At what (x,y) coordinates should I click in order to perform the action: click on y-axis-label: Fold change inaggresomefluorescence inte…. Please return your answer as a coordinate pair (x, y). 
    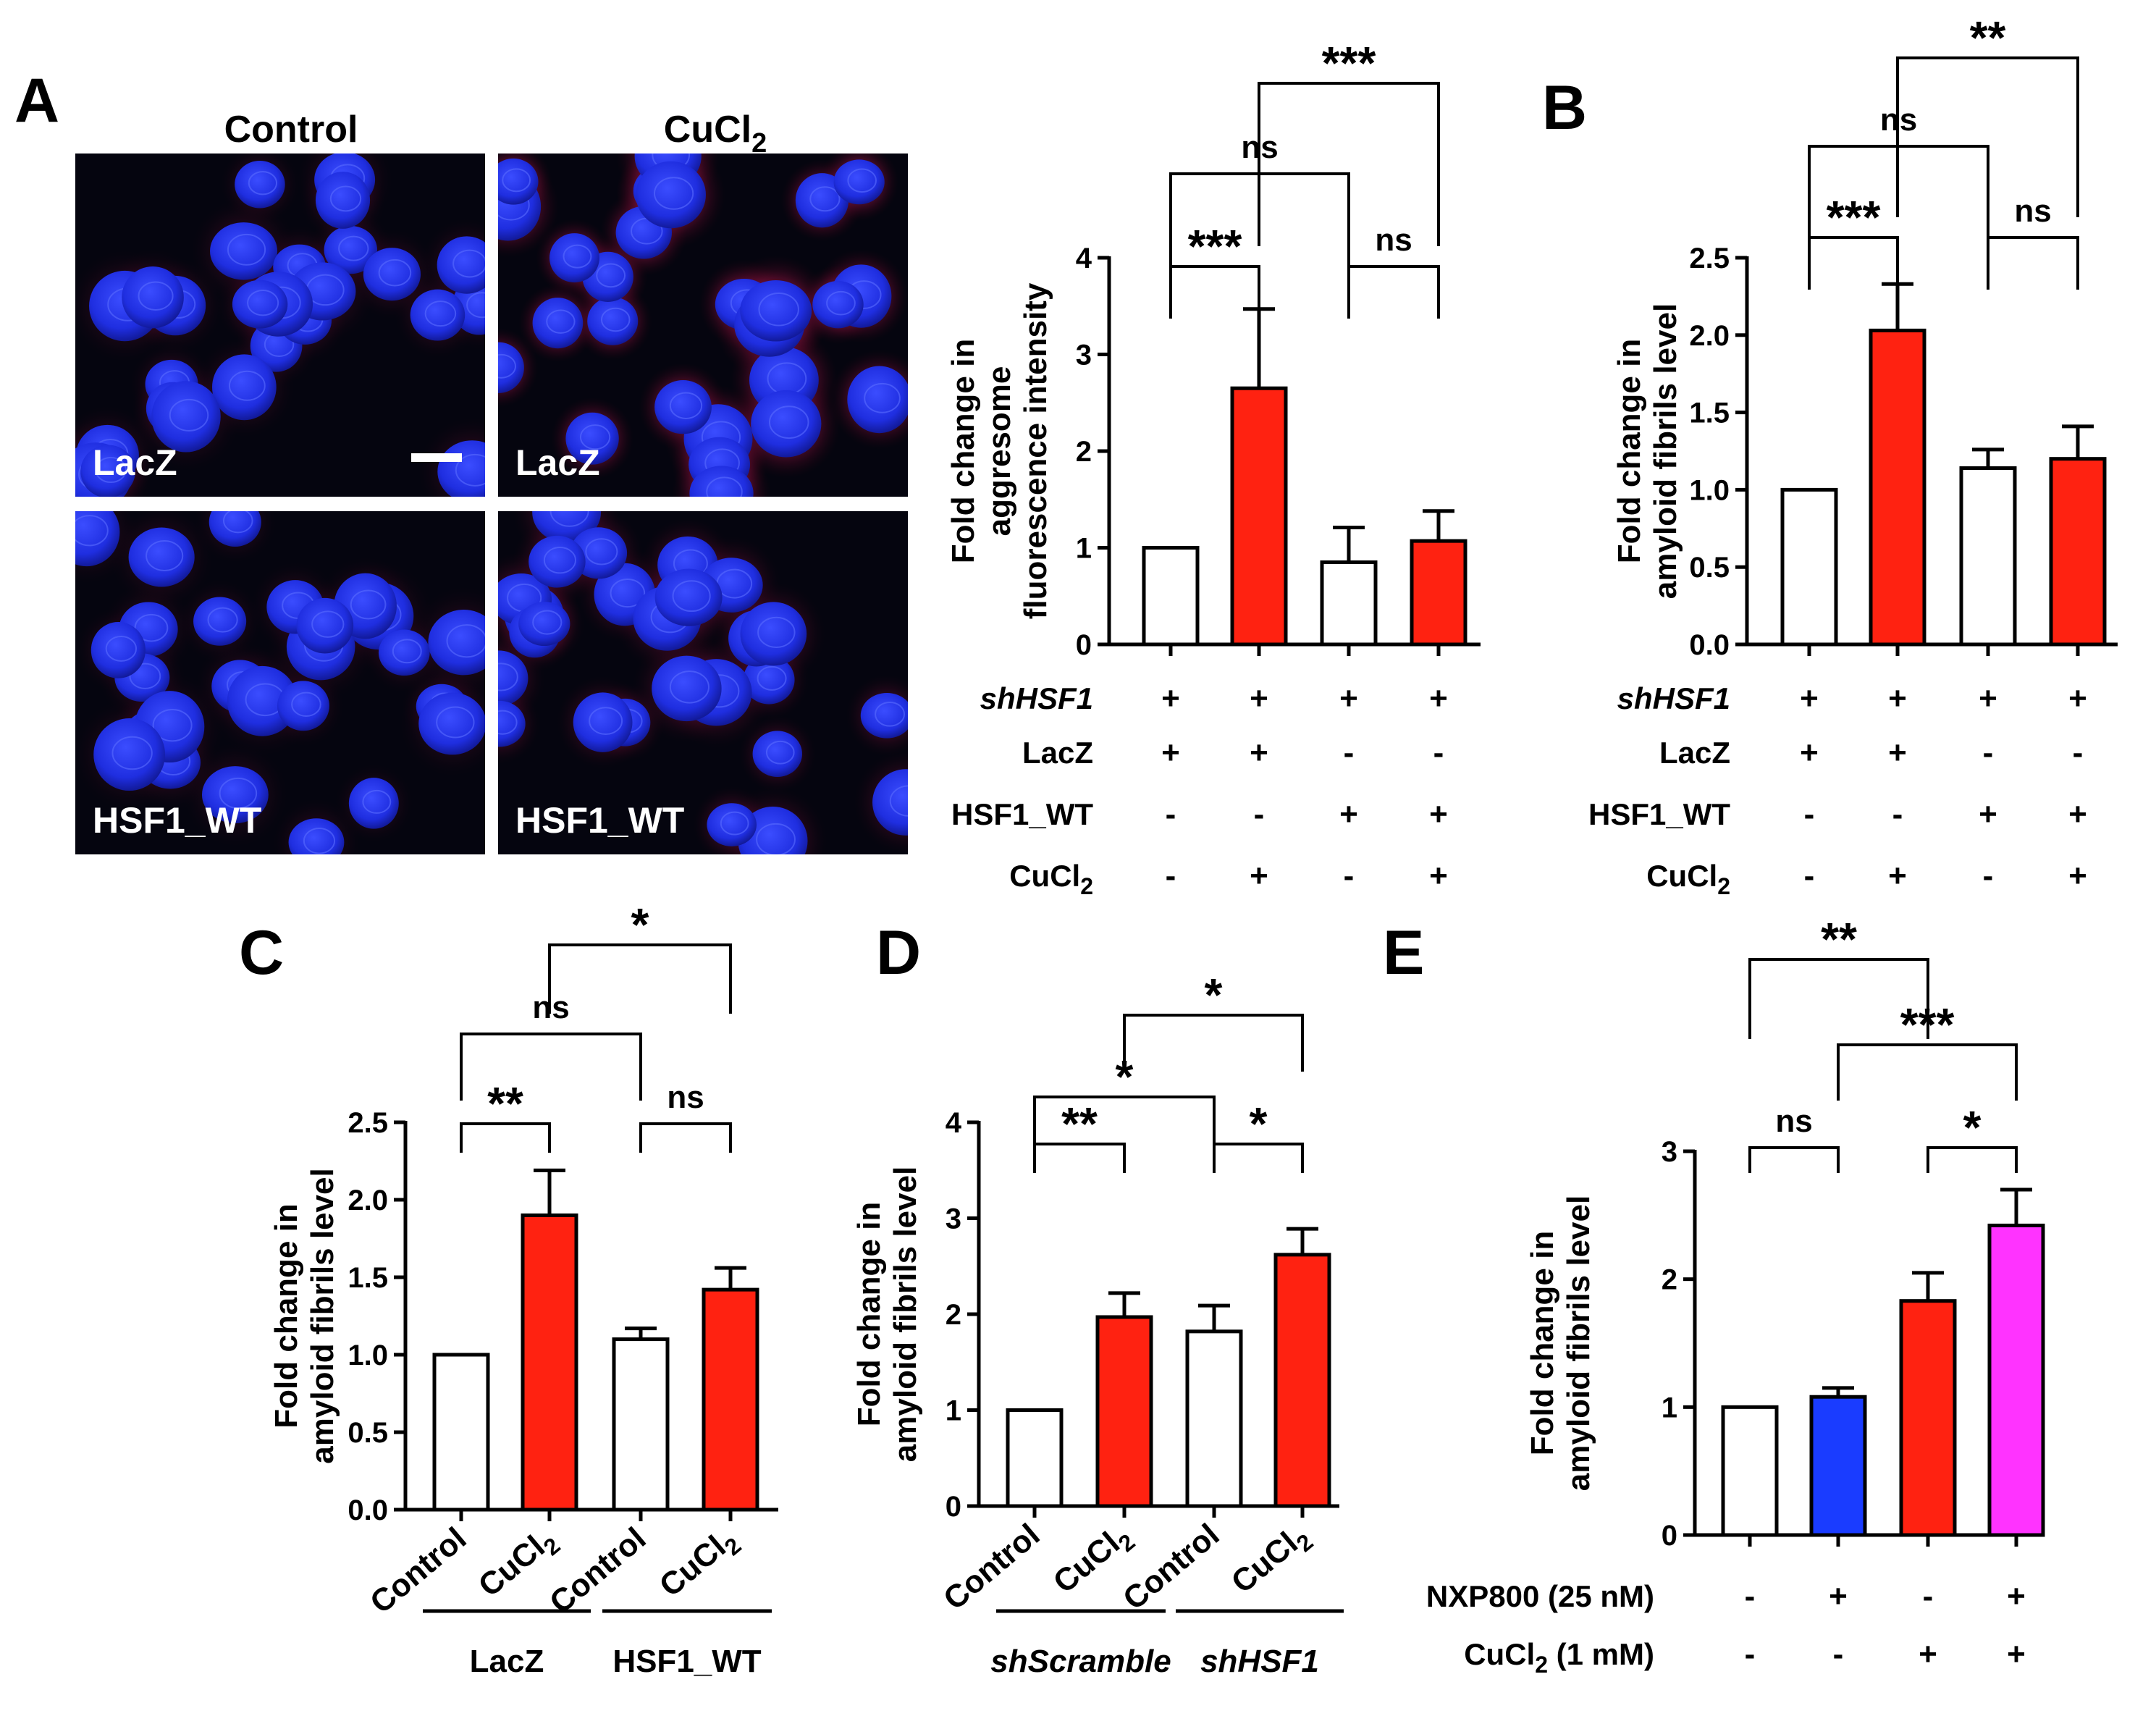
    Looking at the image, I should click on (999, 450).